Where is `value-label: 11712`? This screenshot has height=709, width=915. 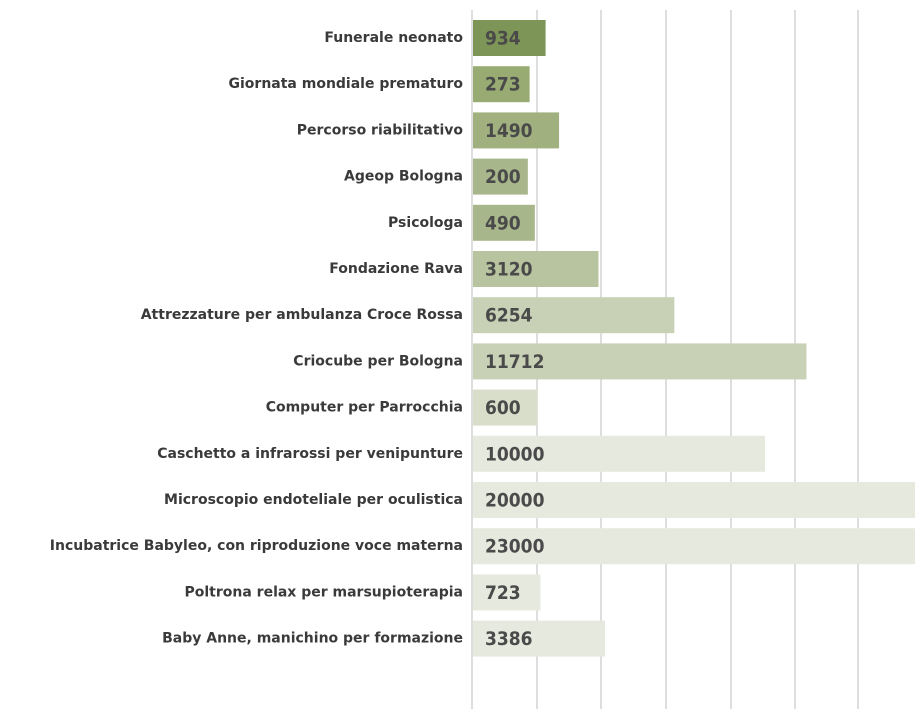
value-label: 11712 is located at coordinates (514, 362).